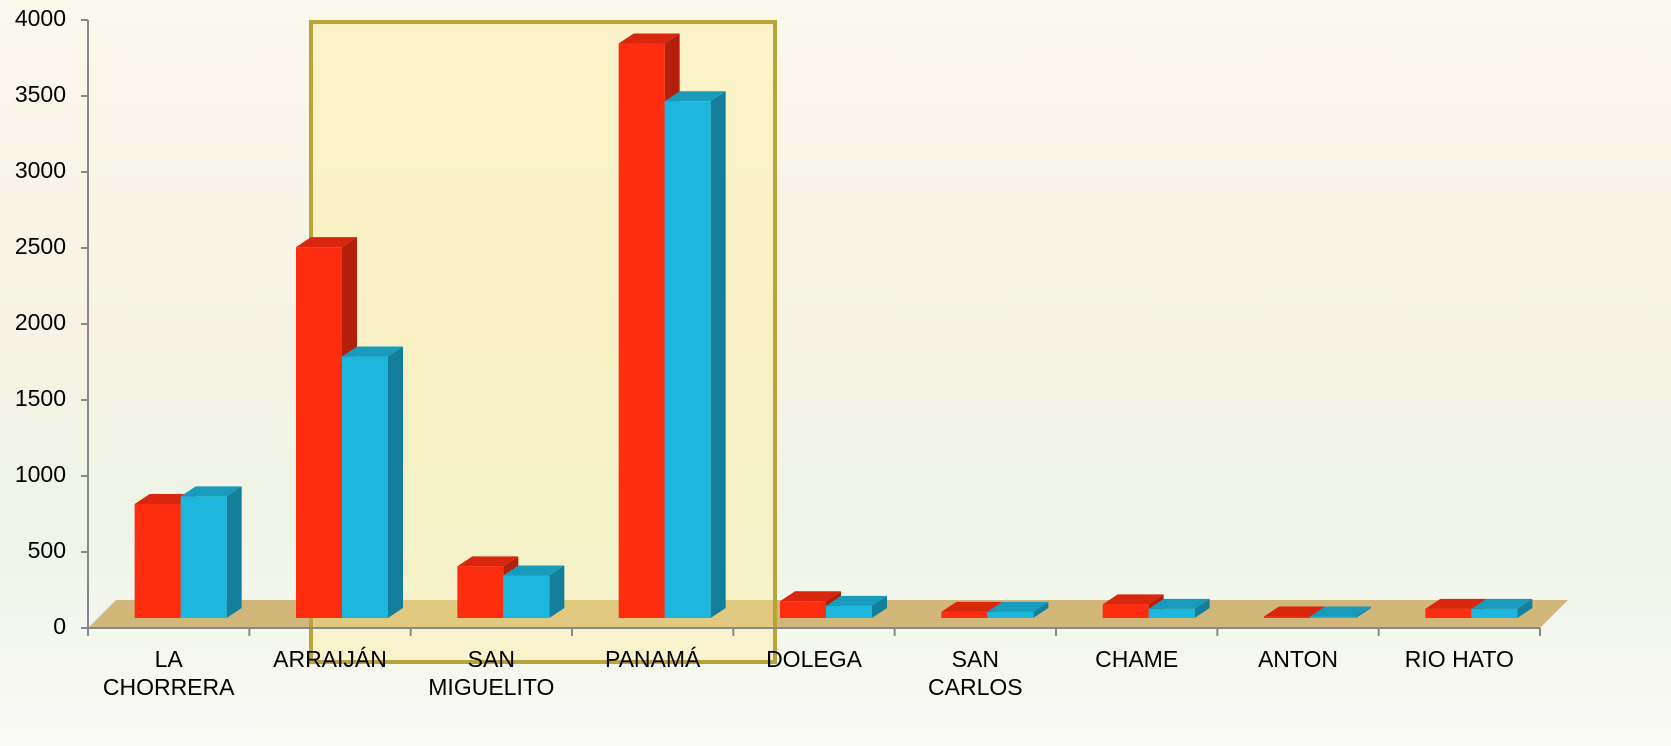  I want to click on x-tick-label: SAN MIGUELITO, so click(491, 673).